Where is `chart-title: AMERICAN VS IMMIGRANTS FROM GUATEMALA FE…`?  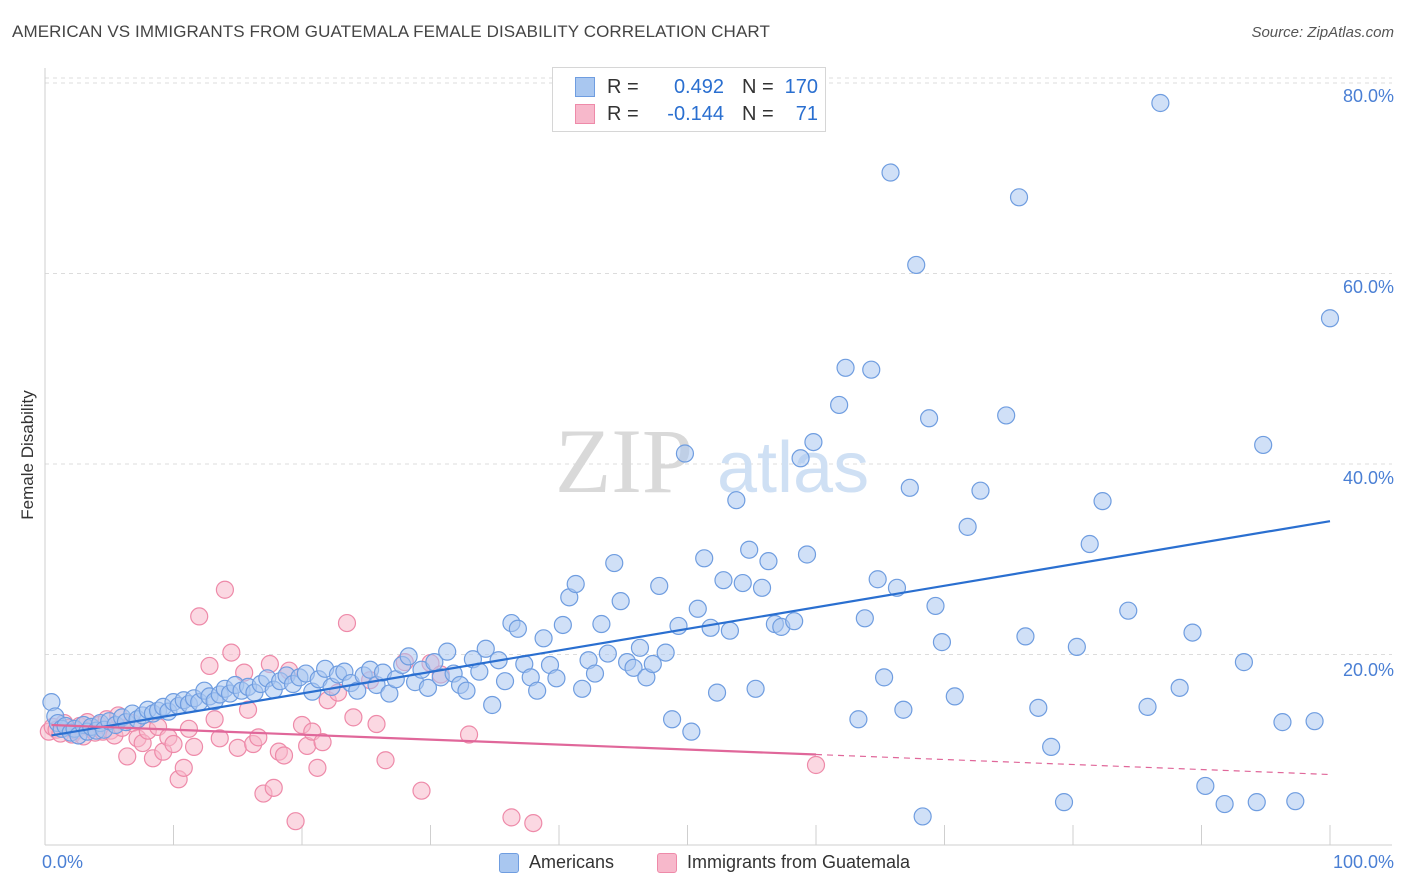
chart-title: AMERICAN VS IMMIGRANTS FROM GUATEMALA FE… is located at coordinates (391, 31).